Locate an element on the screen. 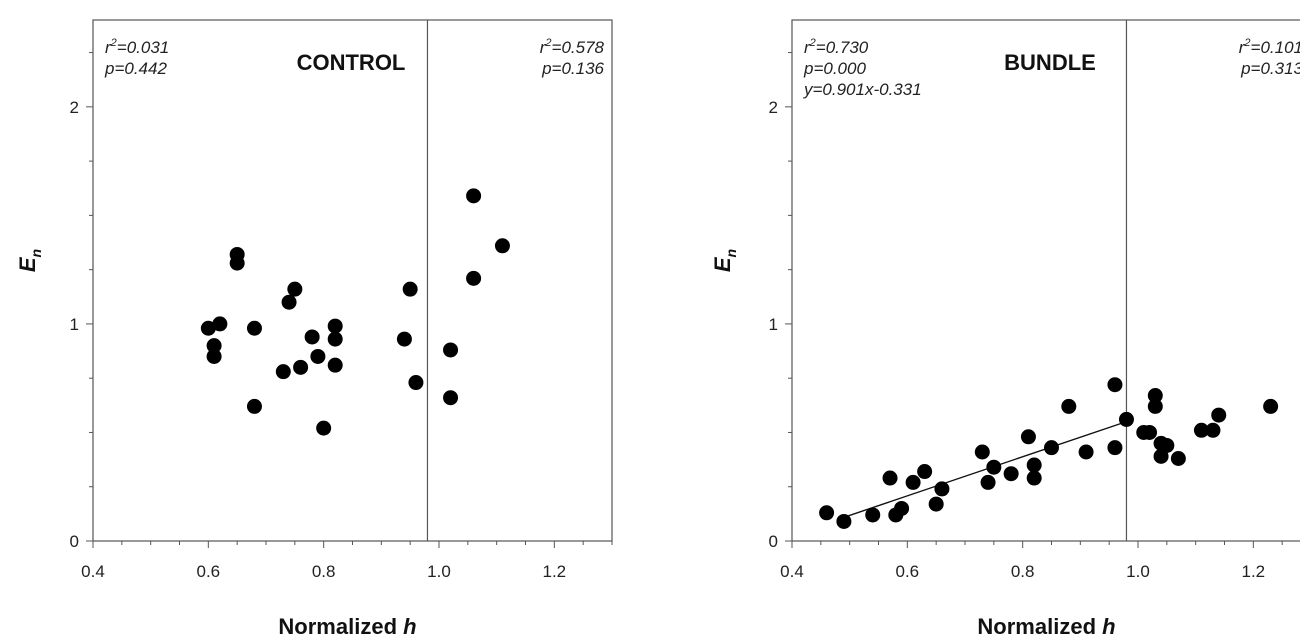  panel-title: BUNDLE is located at coordinates (1050, 62).